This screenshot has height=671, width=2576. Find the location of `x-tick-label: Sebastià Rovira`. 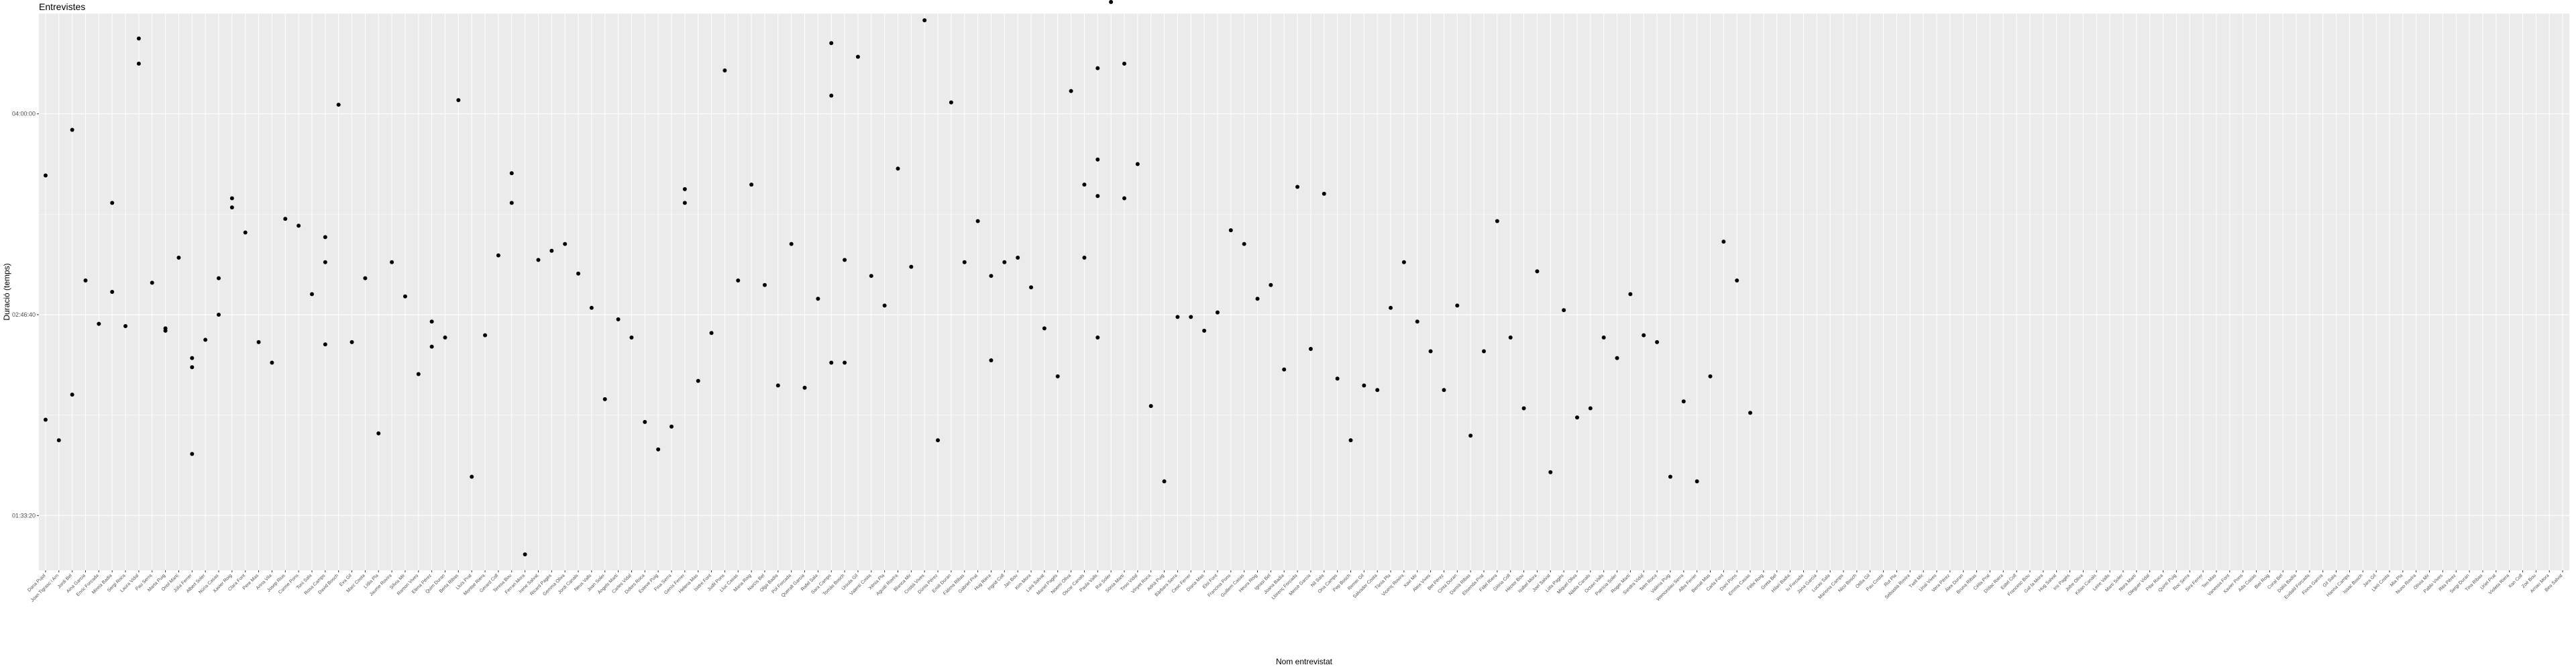

x-tick-label: Sebastià Rovira is located at coordinates (1897, 586).